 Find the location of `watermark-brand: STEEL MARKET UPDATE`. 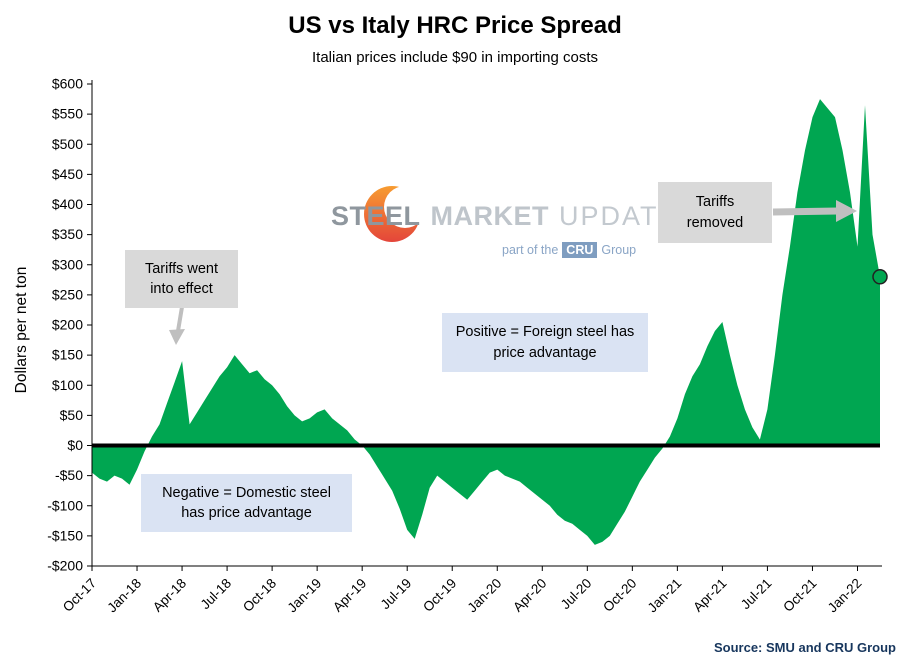

watermark-brand: STEEL MARKET UPDATE is located at coordinates (505, 216).